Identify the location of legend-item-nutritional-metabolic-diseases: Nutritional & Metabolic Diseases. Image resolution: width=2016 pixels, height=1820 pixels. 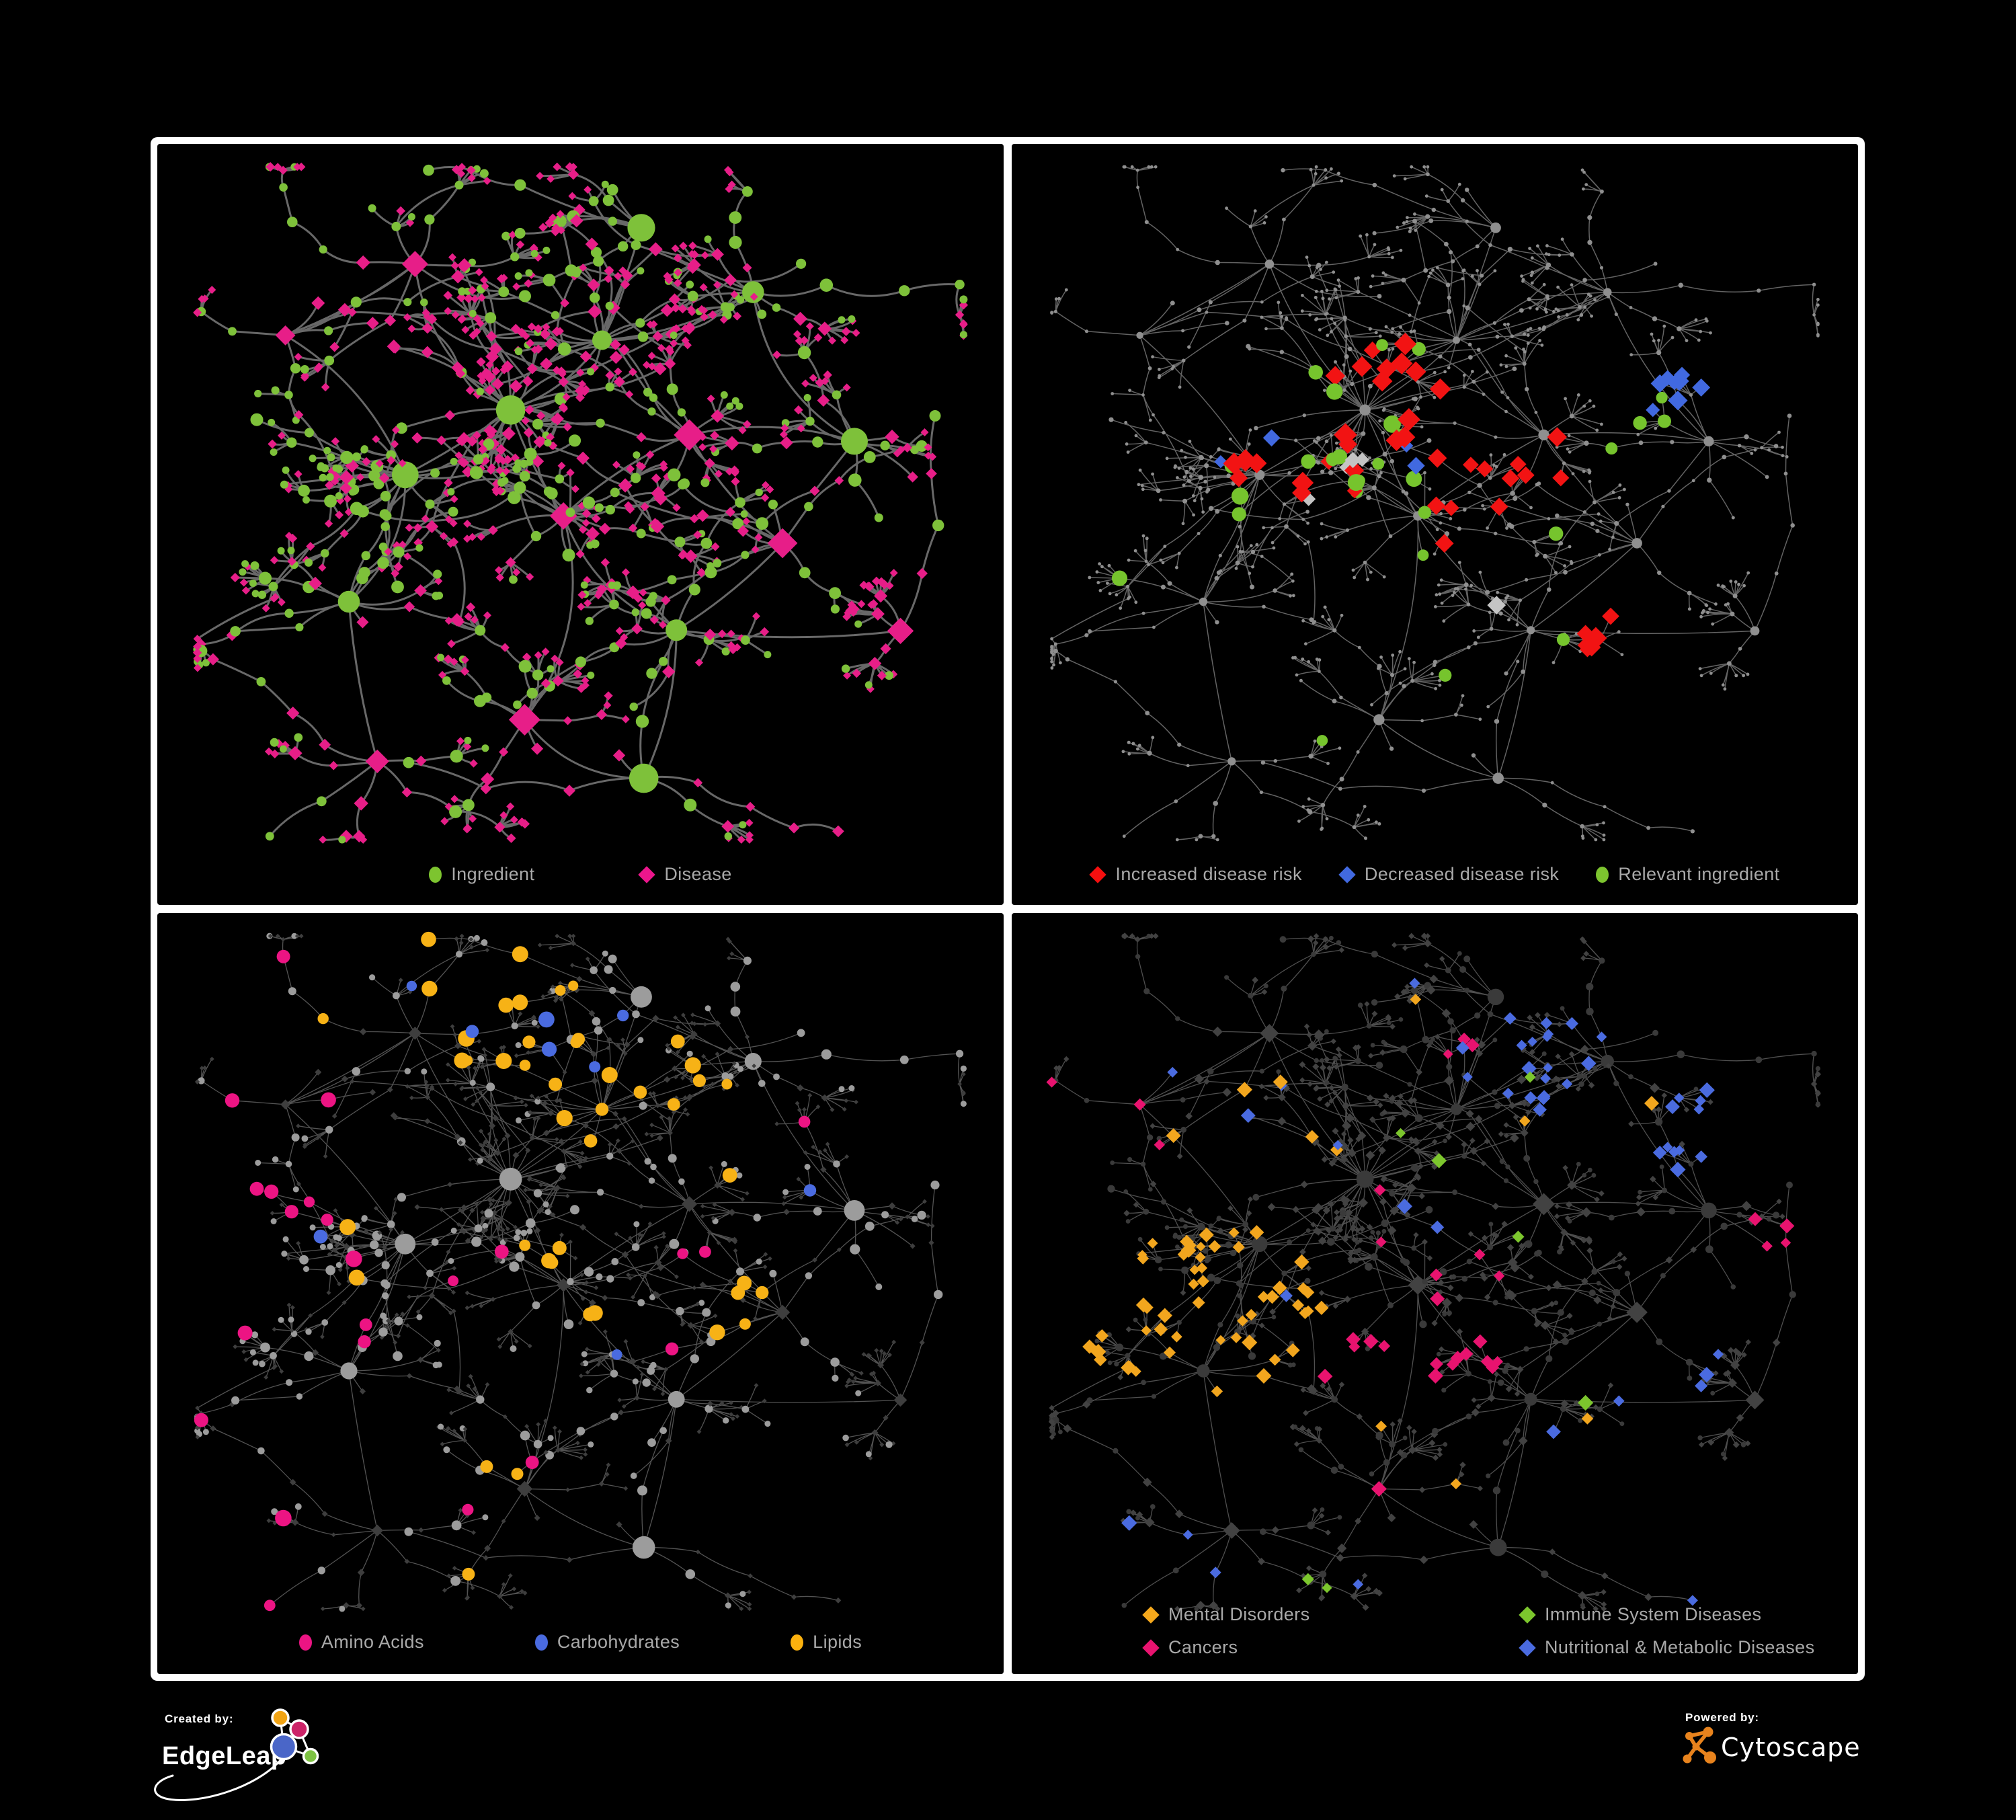
(1666, 1647).